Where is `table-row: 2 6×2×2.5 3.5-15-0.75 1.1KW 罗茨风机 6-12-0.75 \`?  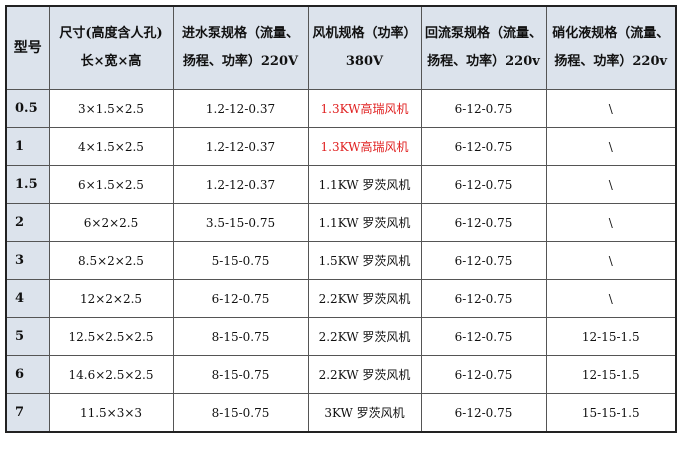
table-row: 2 6×2×2.5 3.5-15-0.75 1.1KW 罗茨风机 6-12-0.75 \ is located at coordinates (341, 222).